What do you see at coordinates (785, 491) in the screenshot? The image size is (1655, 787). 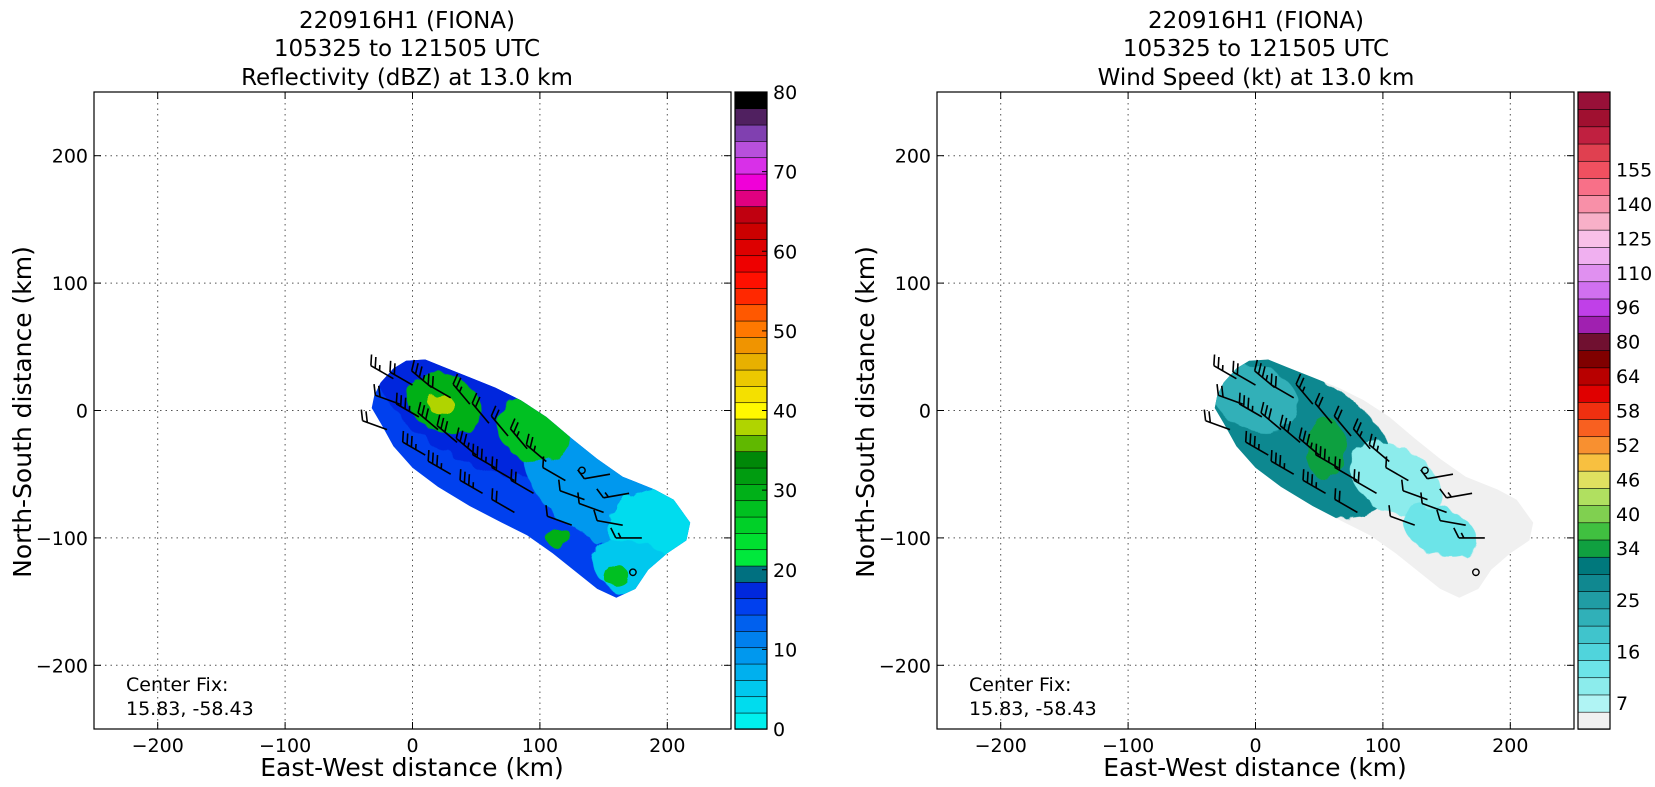 I see `colorbar-tick-label: 30` at bounding box center [785, 491].